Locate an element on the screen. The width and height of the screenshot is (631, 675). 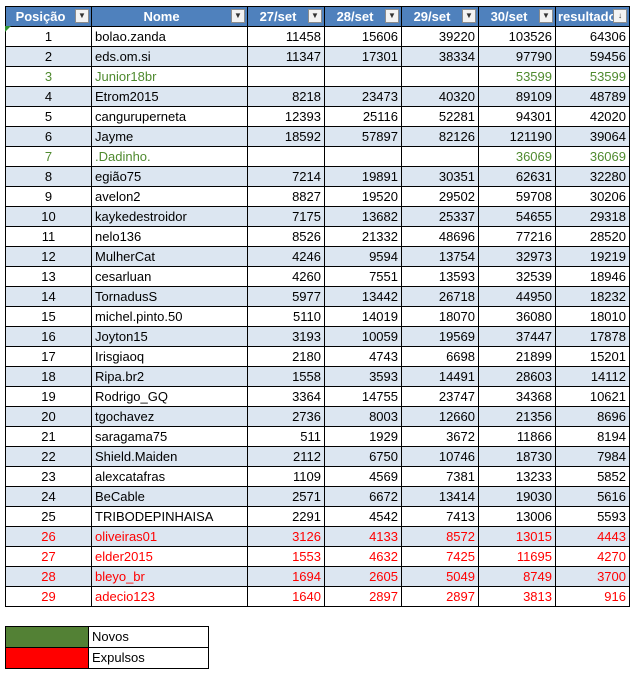
position-cell: 6 is located at coordinates (48, 136).